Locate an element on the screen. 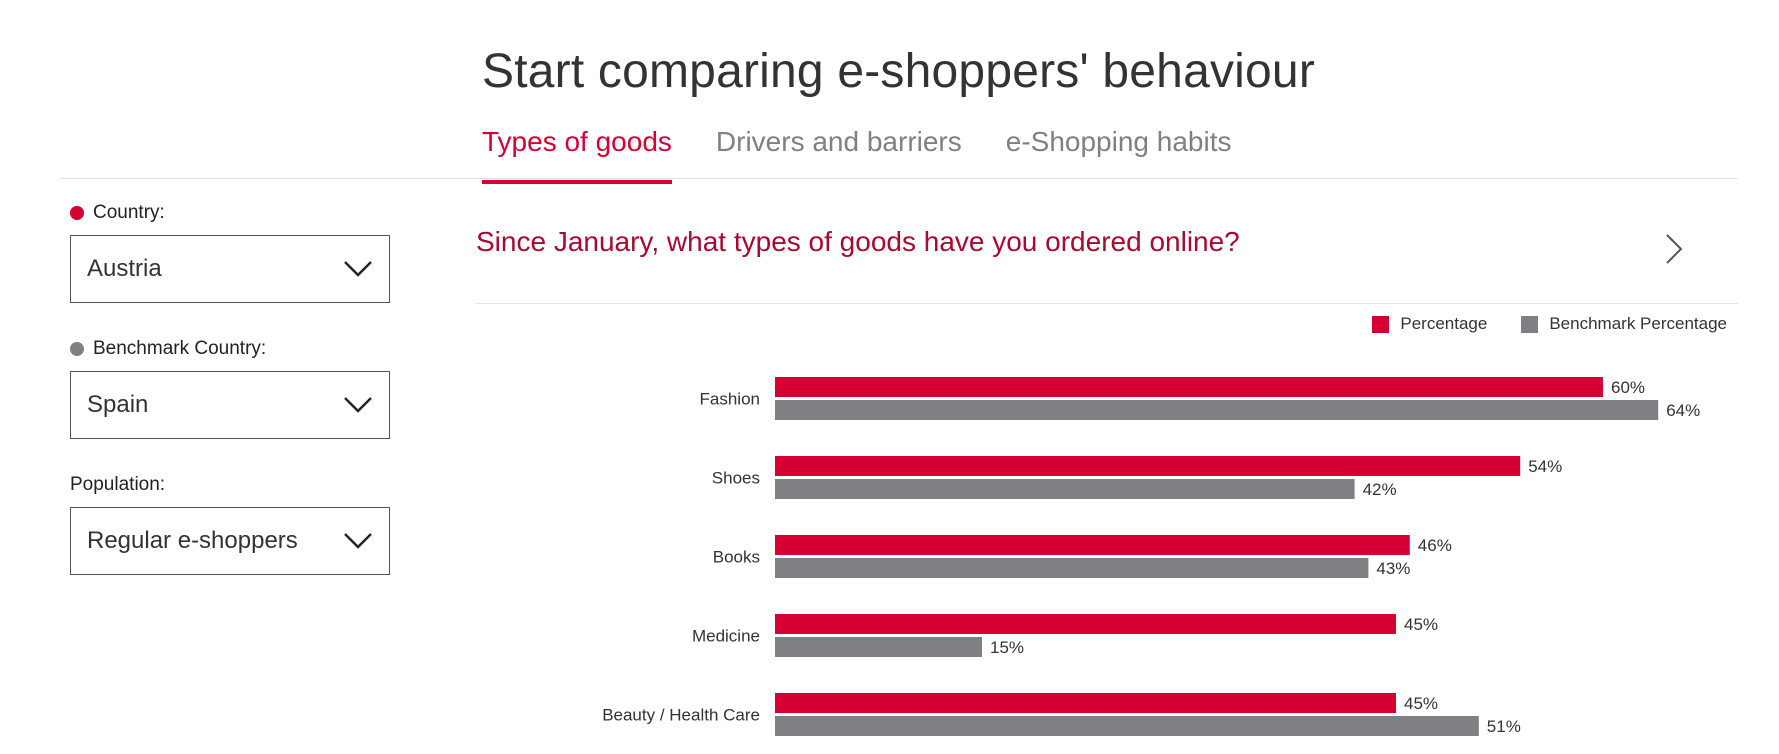 The height and width of the screenshot is (754, 1779). bar-benchmark-fashion is located at coordinates (1217, 410).